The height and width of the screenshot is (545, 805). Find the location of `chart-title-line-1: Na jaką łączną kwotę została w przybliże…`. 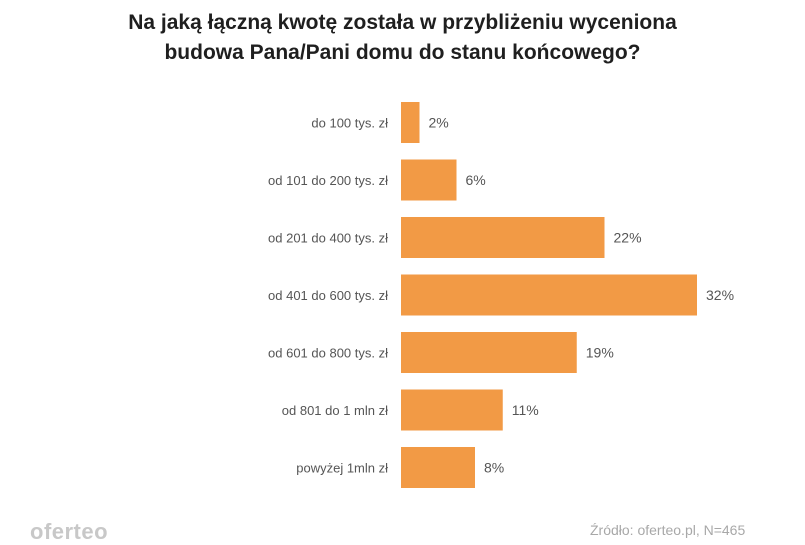

chart-title-line-1: Na jaką łączną kwotę została w przybliże… is located at coordinates (402, 22).